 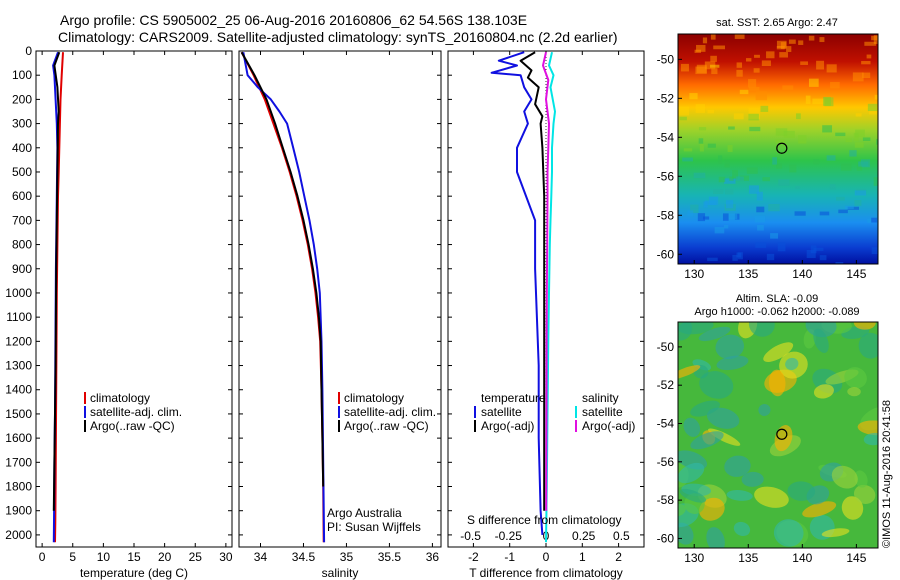 I want to click on legend-t-satellite: satellite, so click(x=501, y=412).